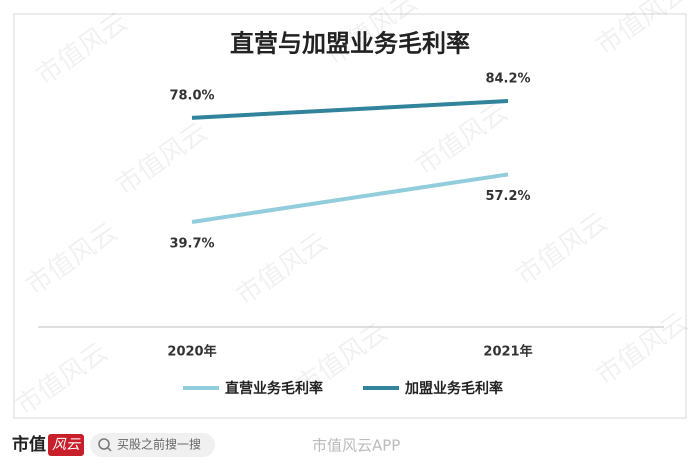  What do you see at coordinates (507, 196) in the screenshot?
I see `data-label: 57.2%` at bounding box center [507, 196].